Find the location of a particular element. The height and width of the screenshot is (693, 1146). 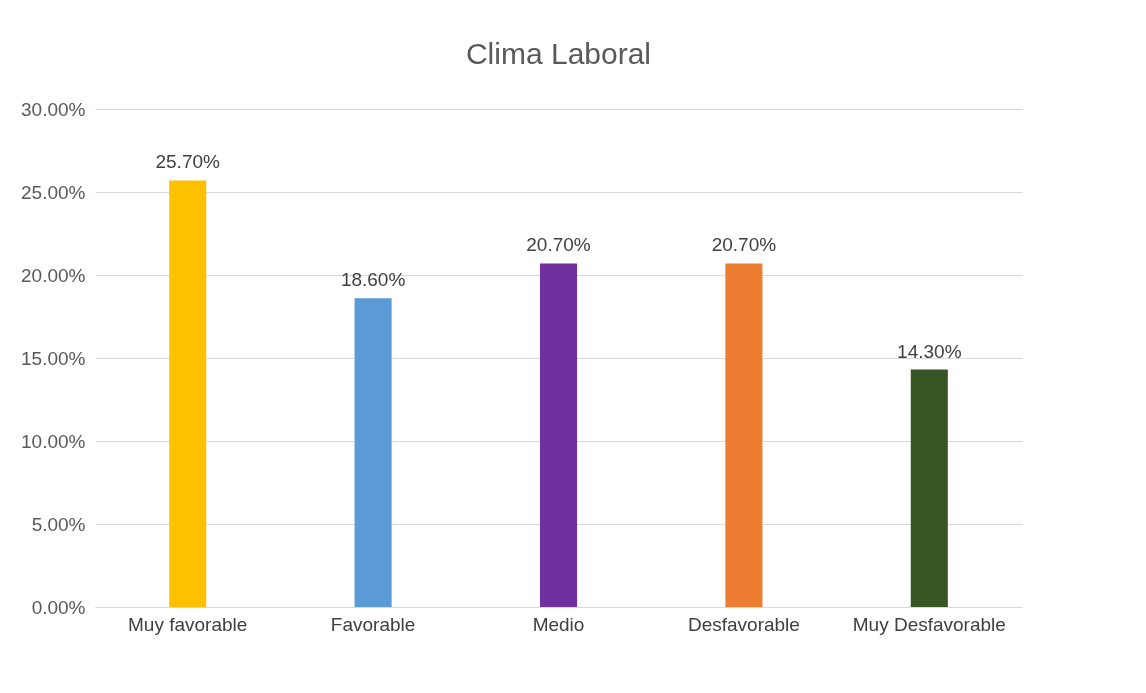

y-tick-label: 10.00% is located at coordinates (53, 441).